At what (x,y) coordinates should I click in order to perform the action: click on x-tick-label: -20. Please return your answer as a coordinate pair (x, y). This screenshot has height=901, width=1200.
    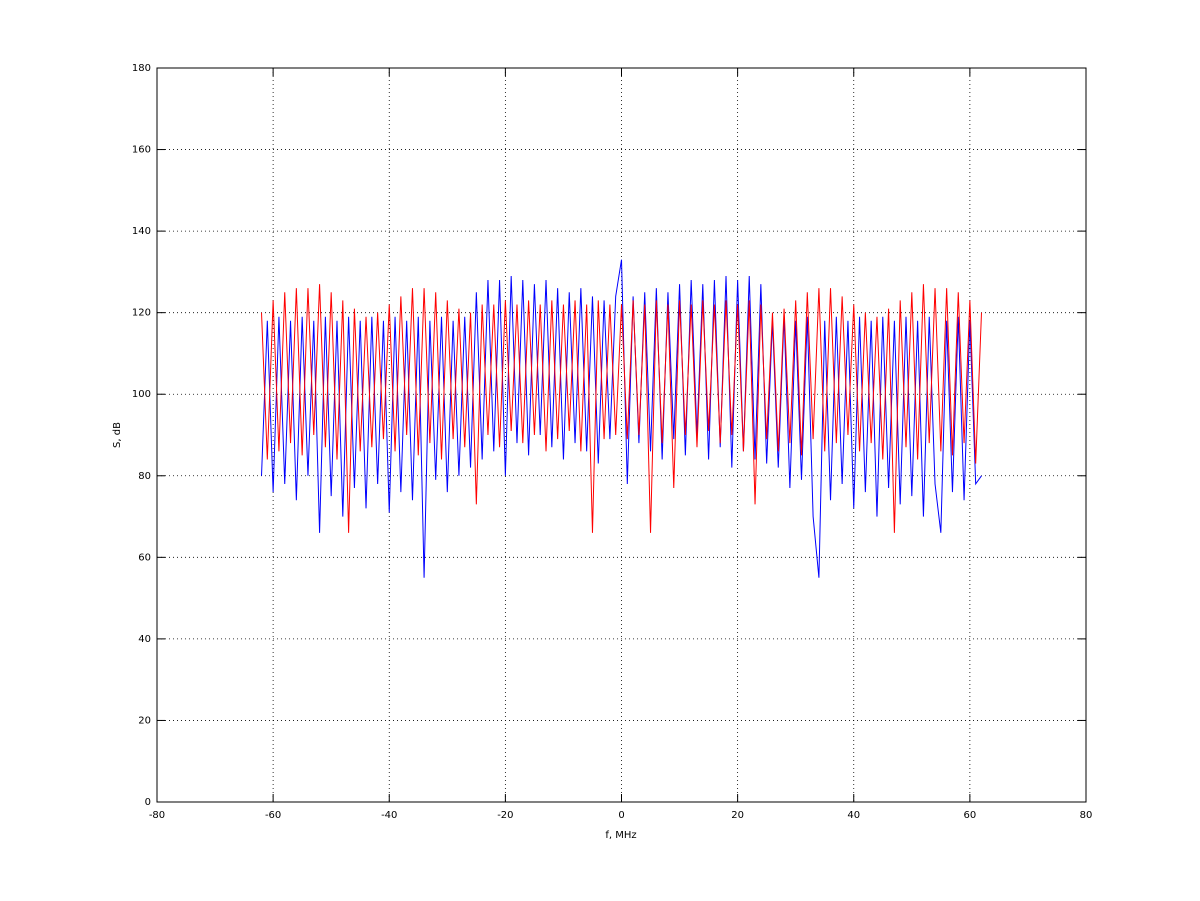
    Looking at the image, I should click on (505, 815).